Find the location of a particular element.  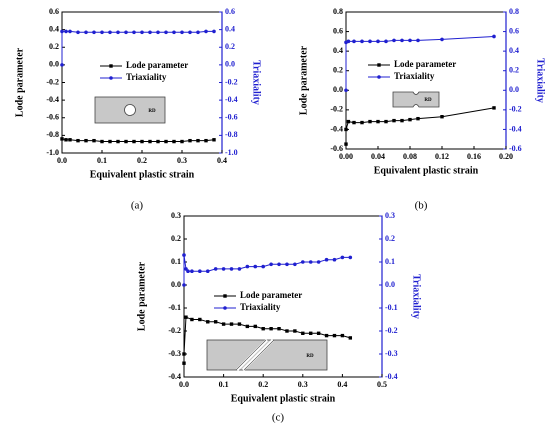

y2-tick-label: 0.4 is located at coordinates (514, 50).